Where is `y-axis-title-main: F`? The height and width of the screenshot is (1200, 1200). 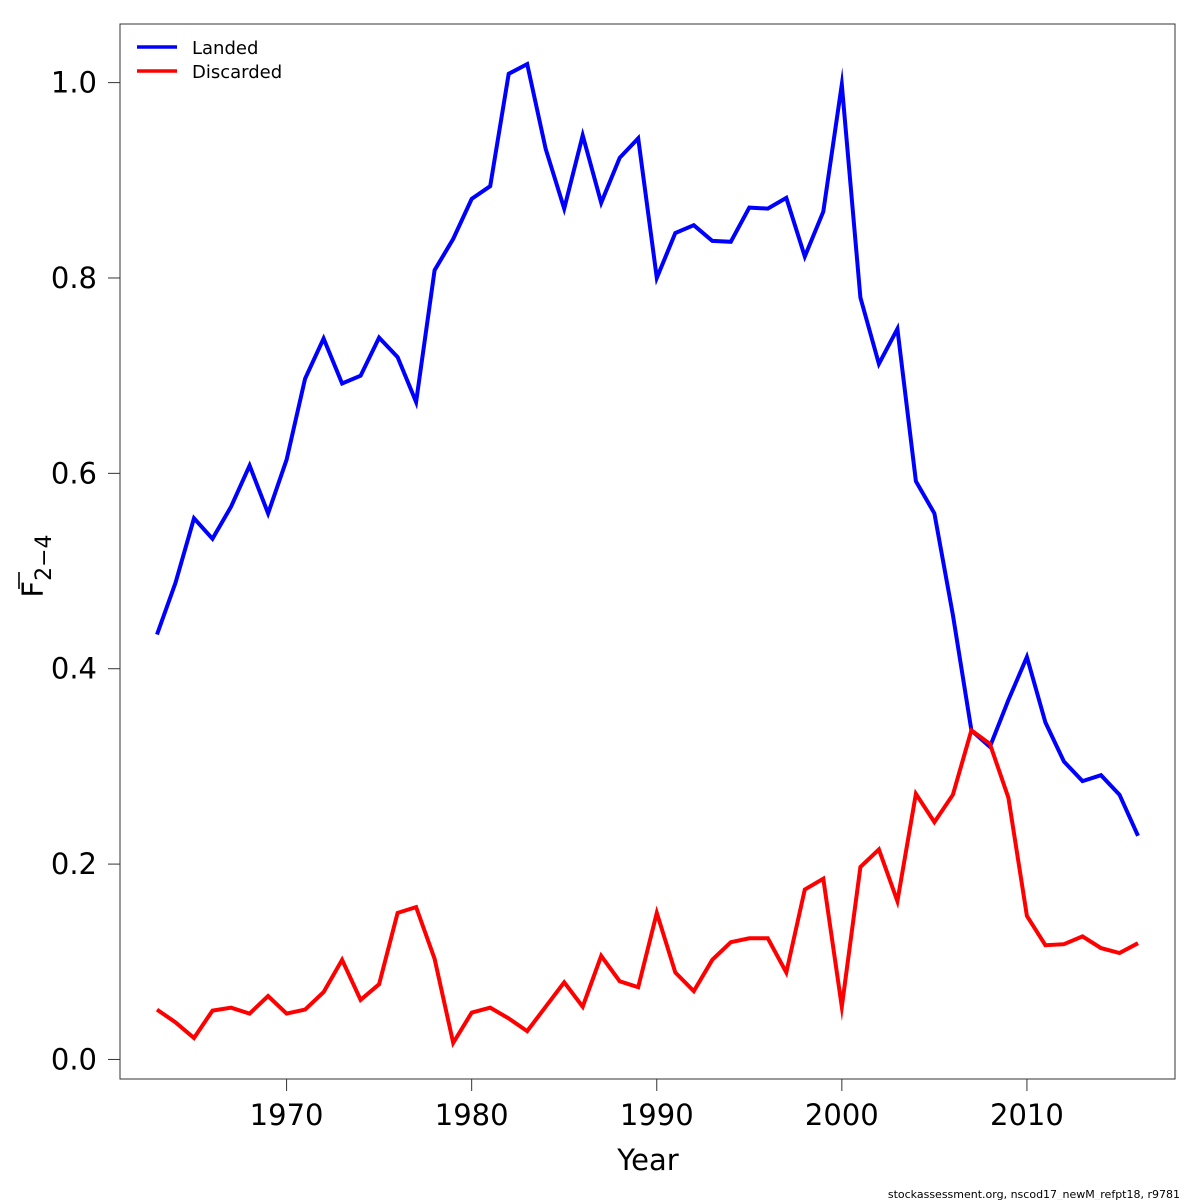
y-axis-title-main: F is located at coordinates (33, 589).